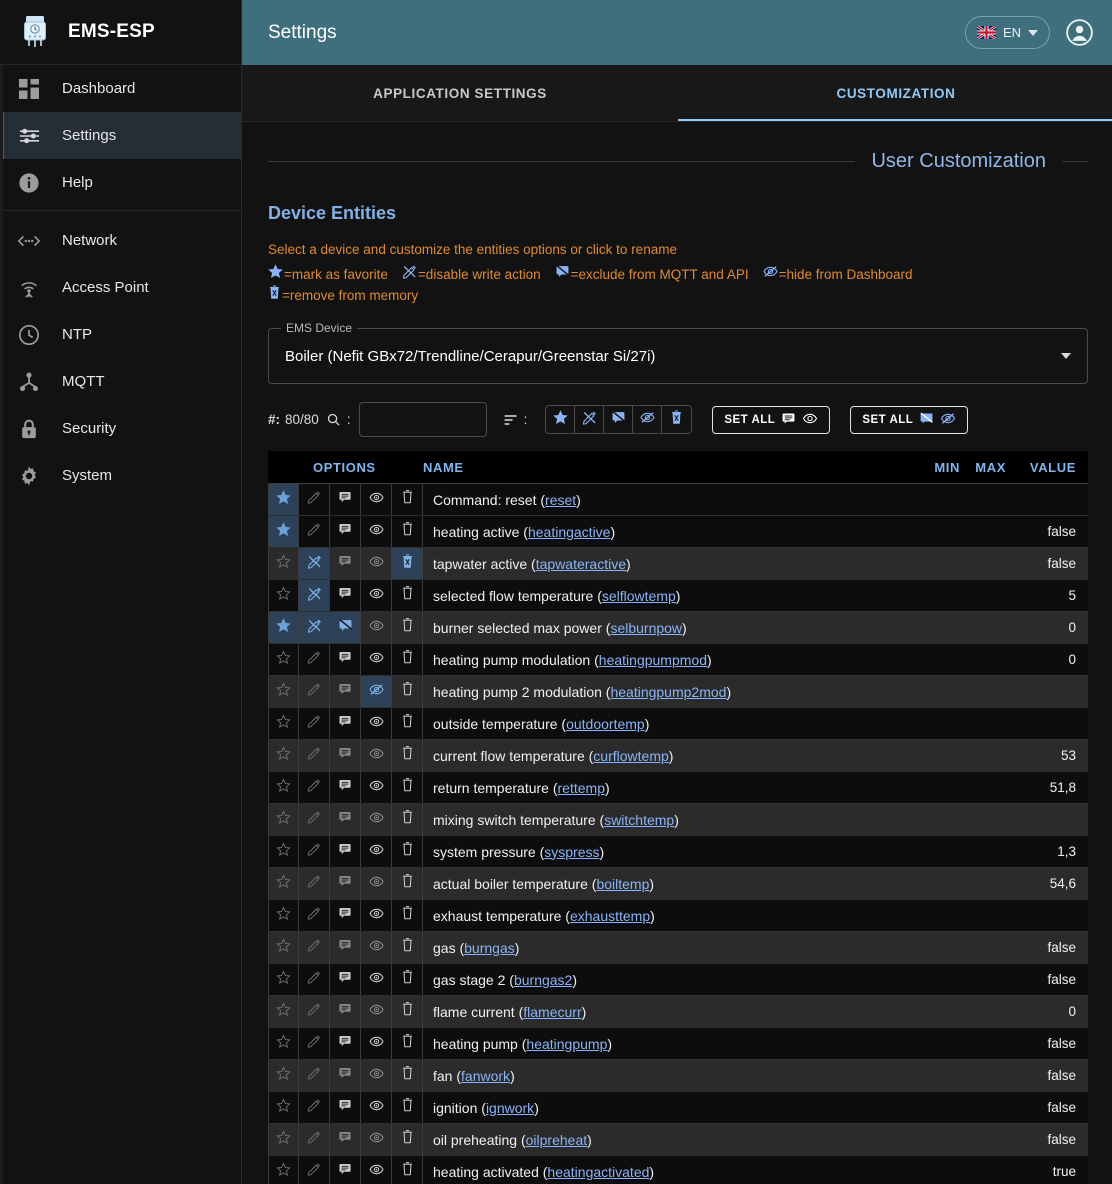  I want to click on entity-name: heating active (heatingactive), so click(668, 531).